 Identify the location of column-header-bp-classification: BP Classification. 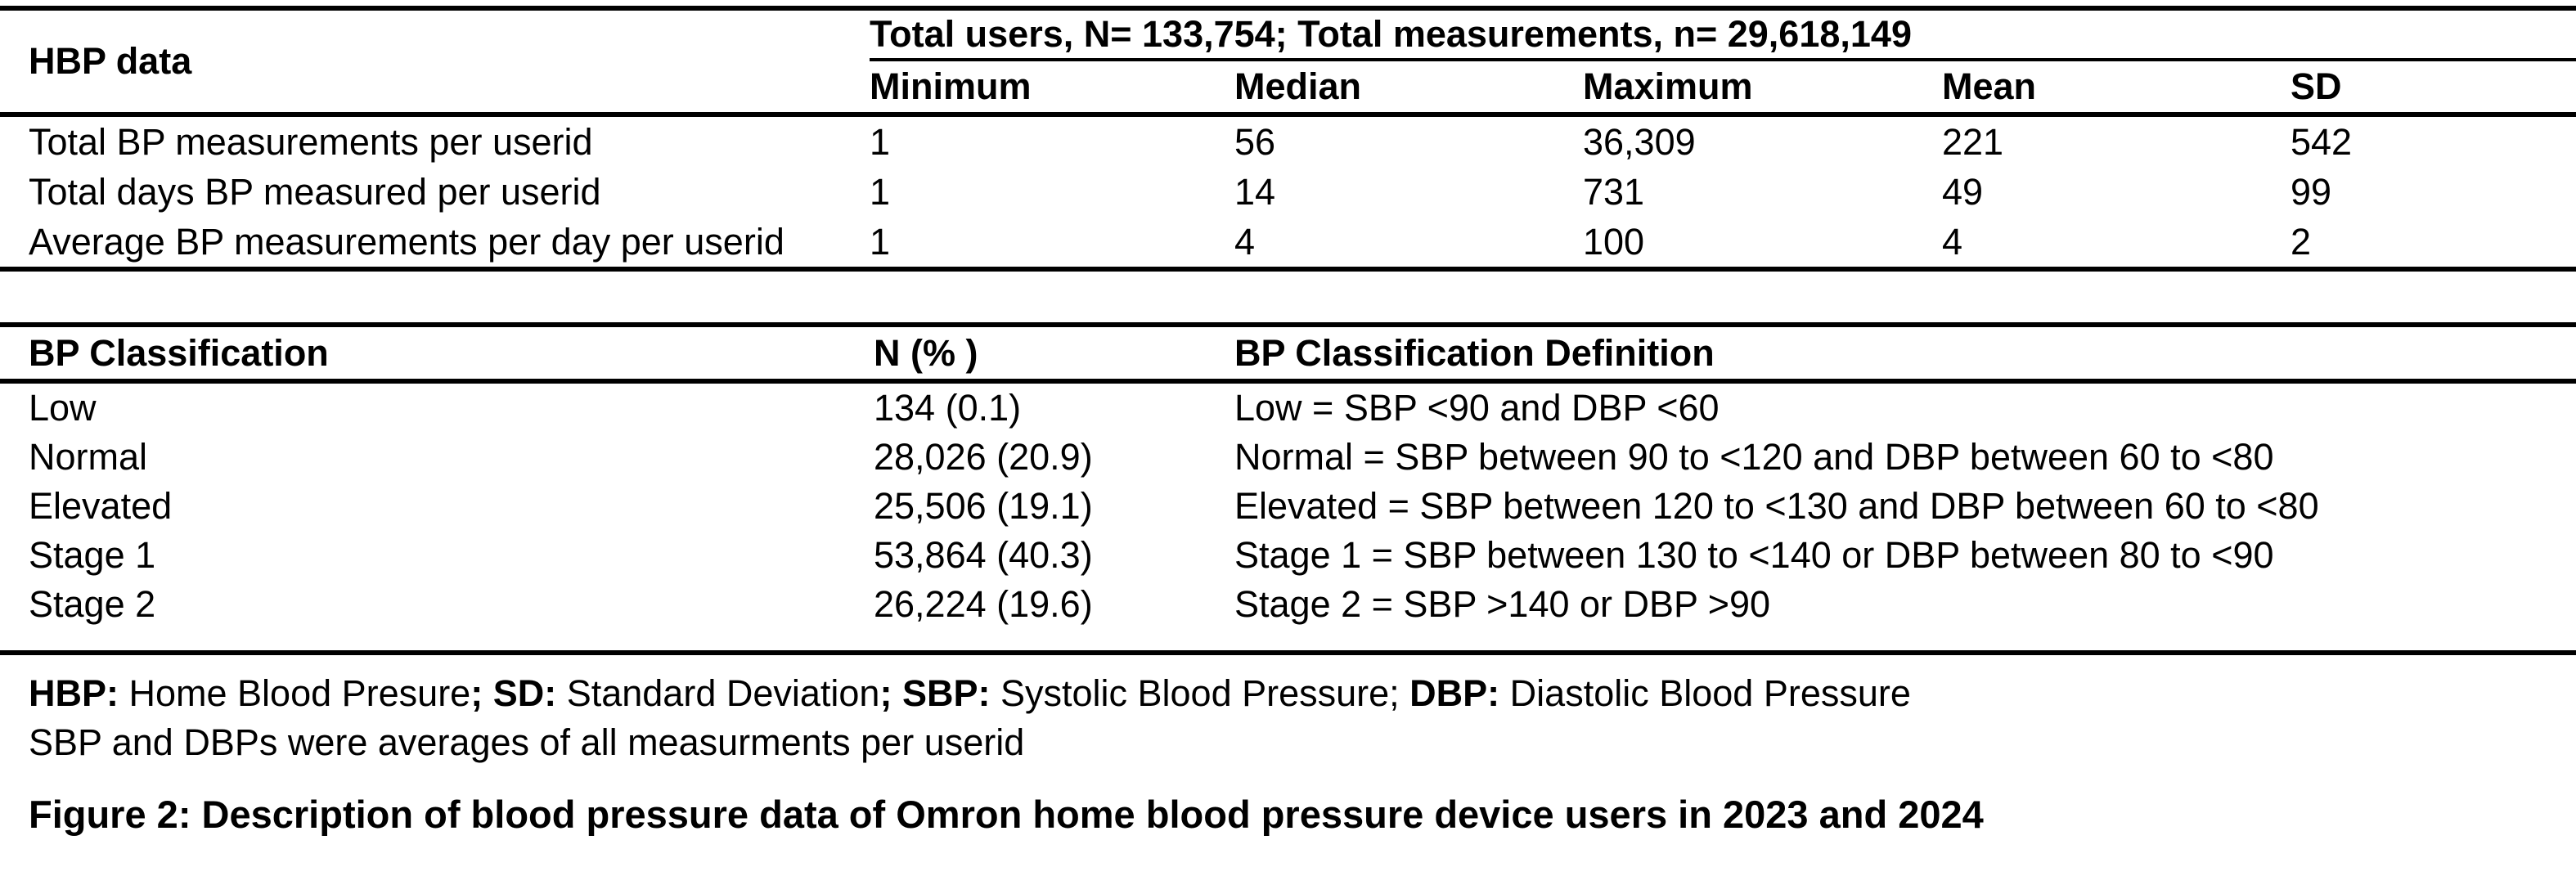
(179, 352).